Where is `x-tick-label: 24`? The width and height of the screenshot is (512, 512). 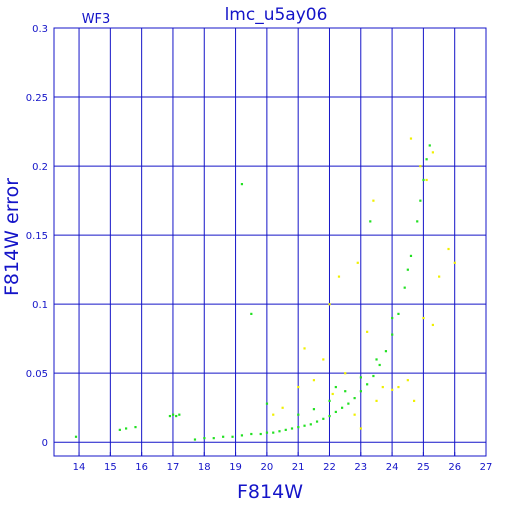 x-tick-label: 24 is located at coordinates (392, 467).